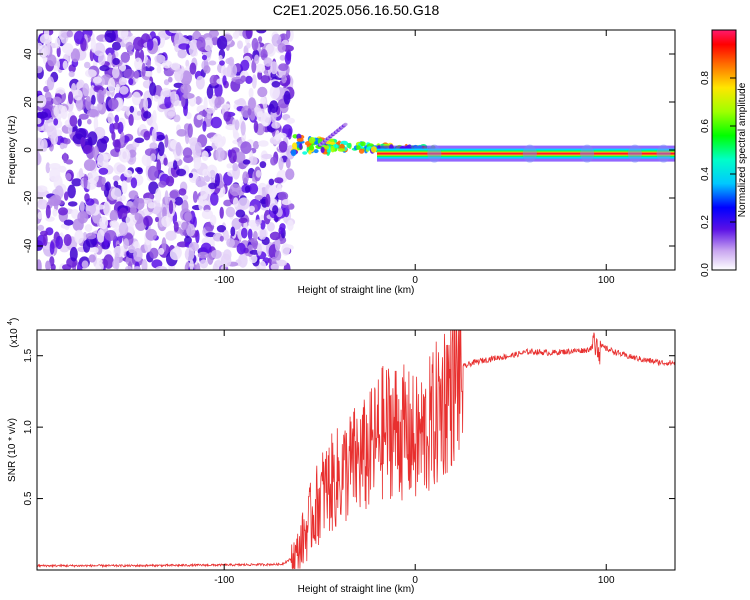 Image resolution: width=750 pixels, height=600 pixels. What do you see at coordinates (663, 153) in the screenshot?
I see `carrier-side-lobe` at bounding box center [663, 153].